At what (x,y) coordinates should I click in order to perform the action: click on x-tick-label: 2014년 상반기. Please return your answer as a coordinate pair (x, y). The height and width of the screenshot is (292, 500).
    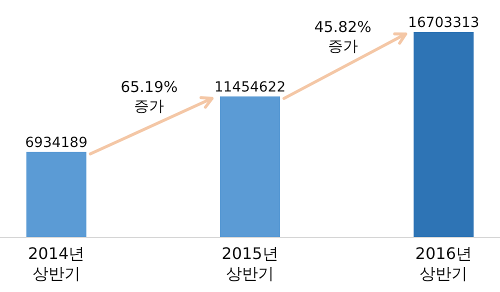
    Looking at the image, I should click on (56, 263).